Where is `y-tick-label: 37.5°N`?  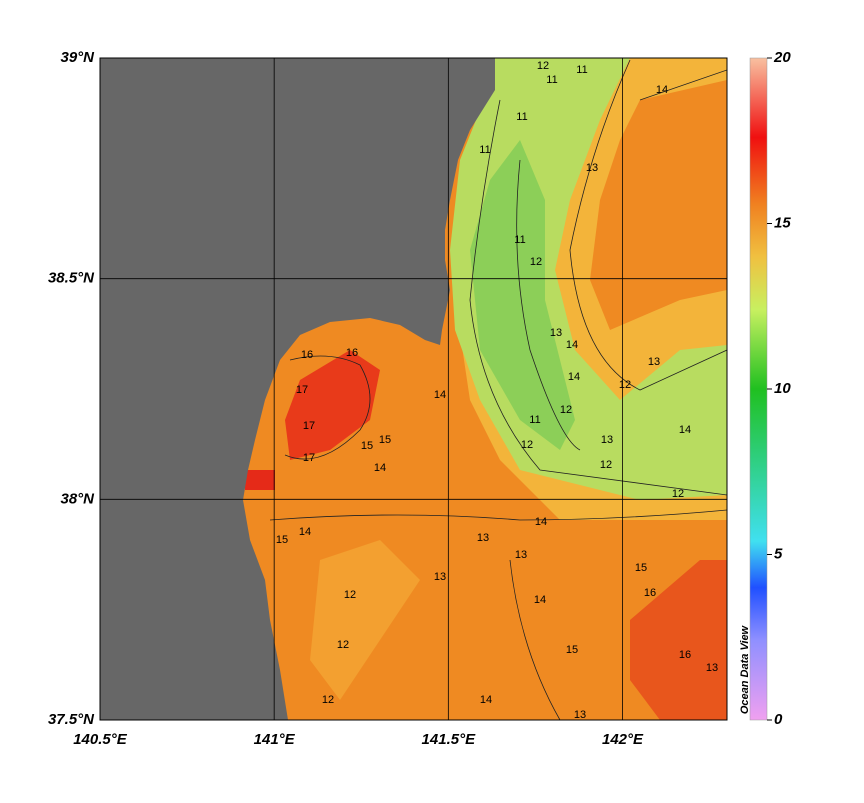
y-tick-label: 37.5°N is located at coordinates (71, 719).